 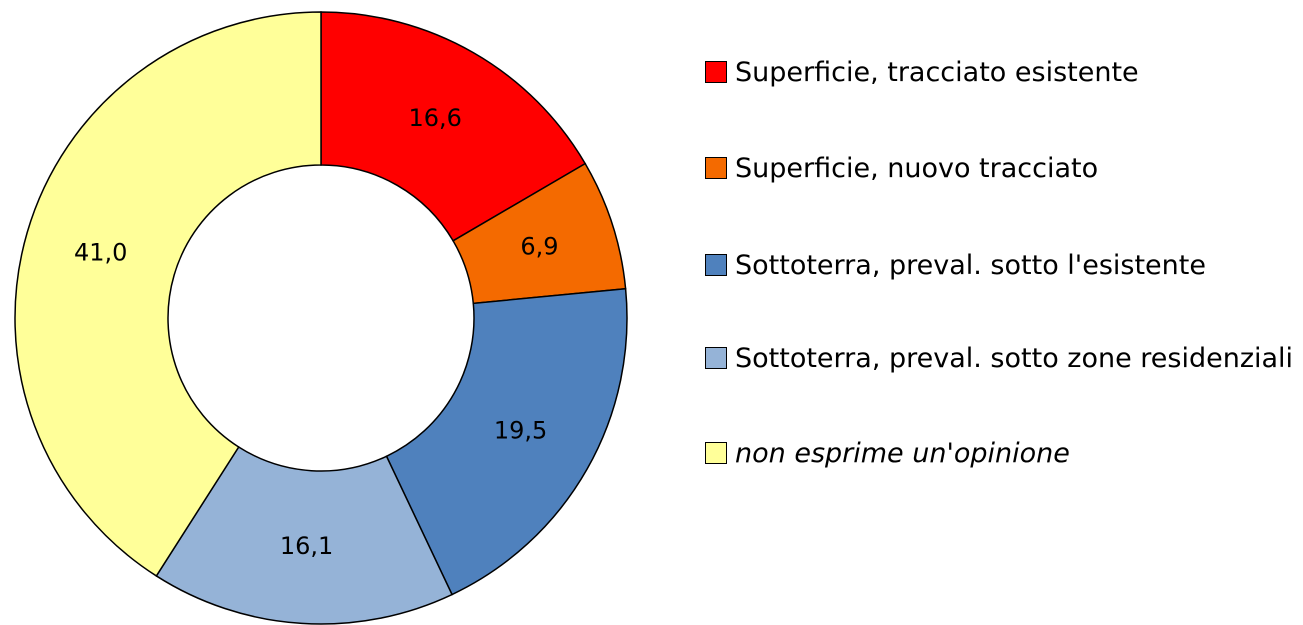 I want to click on legend-label: Sottoterra, preval. sotto l'esistente, so click(x=970, y=265).